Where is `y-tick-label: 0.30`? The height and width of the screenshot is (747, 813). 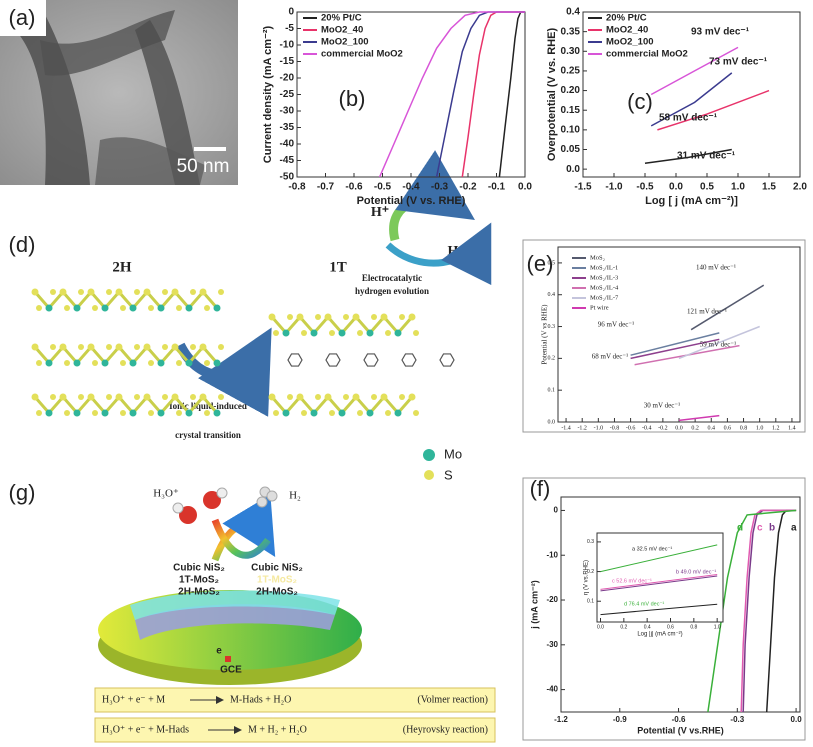 y-tick-label: 0.30 is located at coordinates (571, 51).